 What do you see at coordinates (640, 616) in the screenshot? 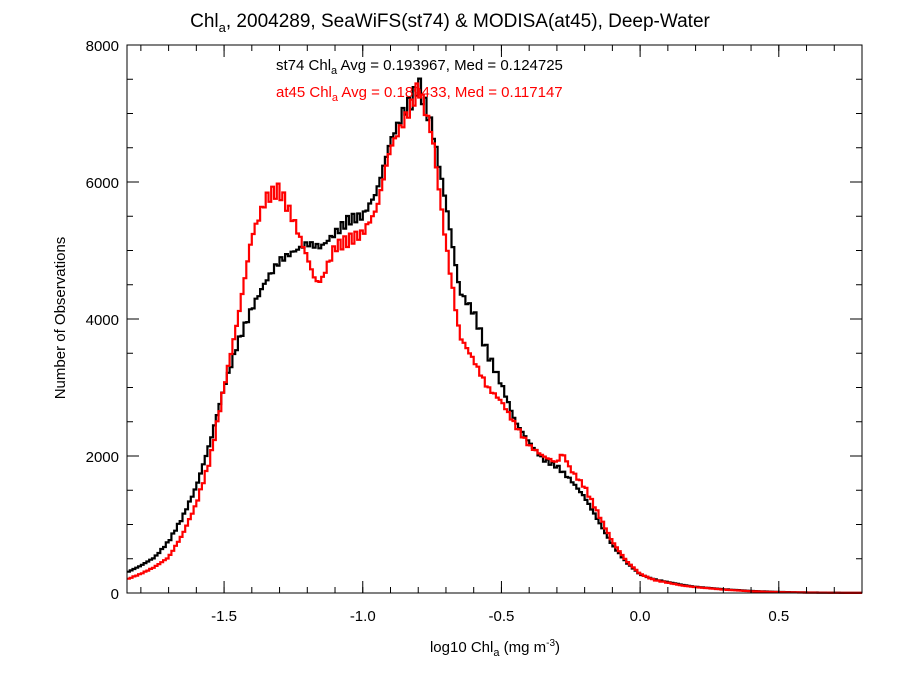
I see `x-tick-label: 0.0` at bounding box center [640, 616].